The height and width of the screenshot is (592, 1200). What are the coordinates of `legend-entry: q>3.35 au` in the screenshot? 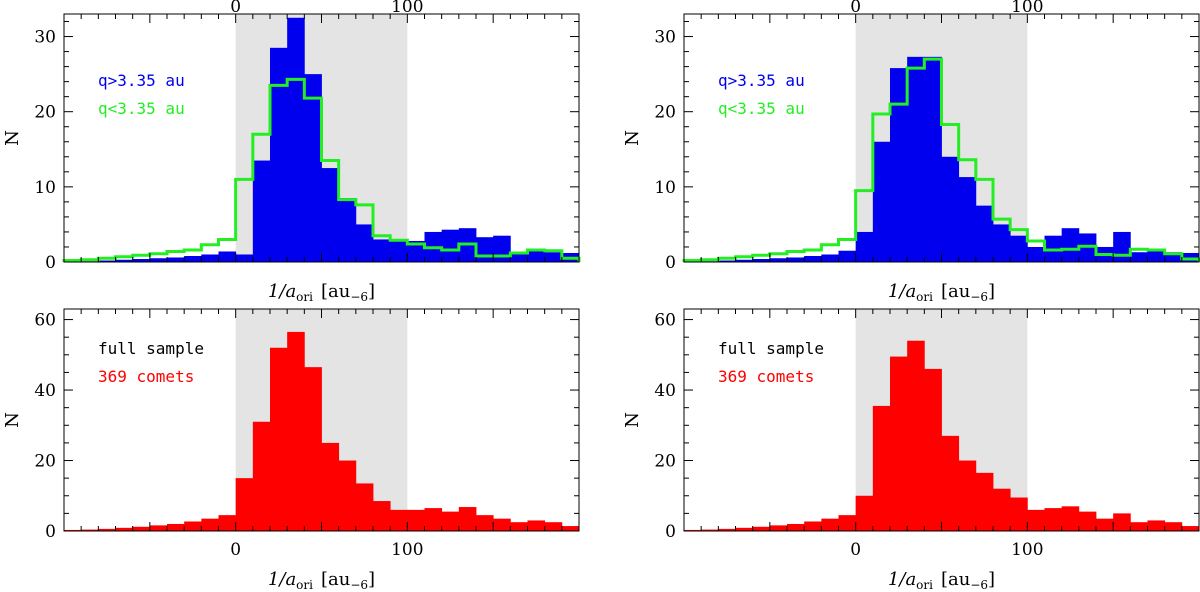 It's located at (761, 80).